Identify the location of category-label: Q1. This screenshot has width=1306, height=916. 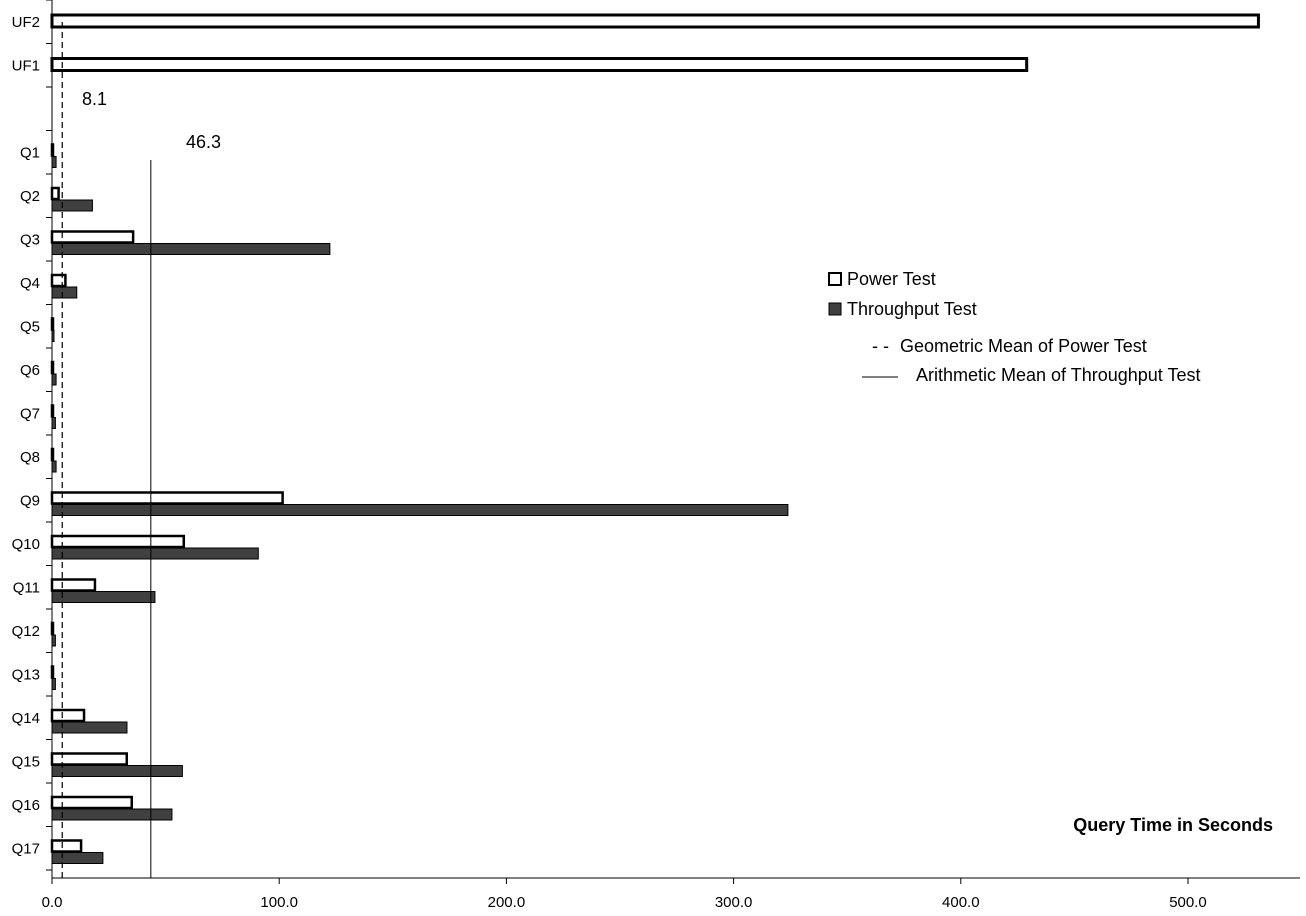
(30, 153).